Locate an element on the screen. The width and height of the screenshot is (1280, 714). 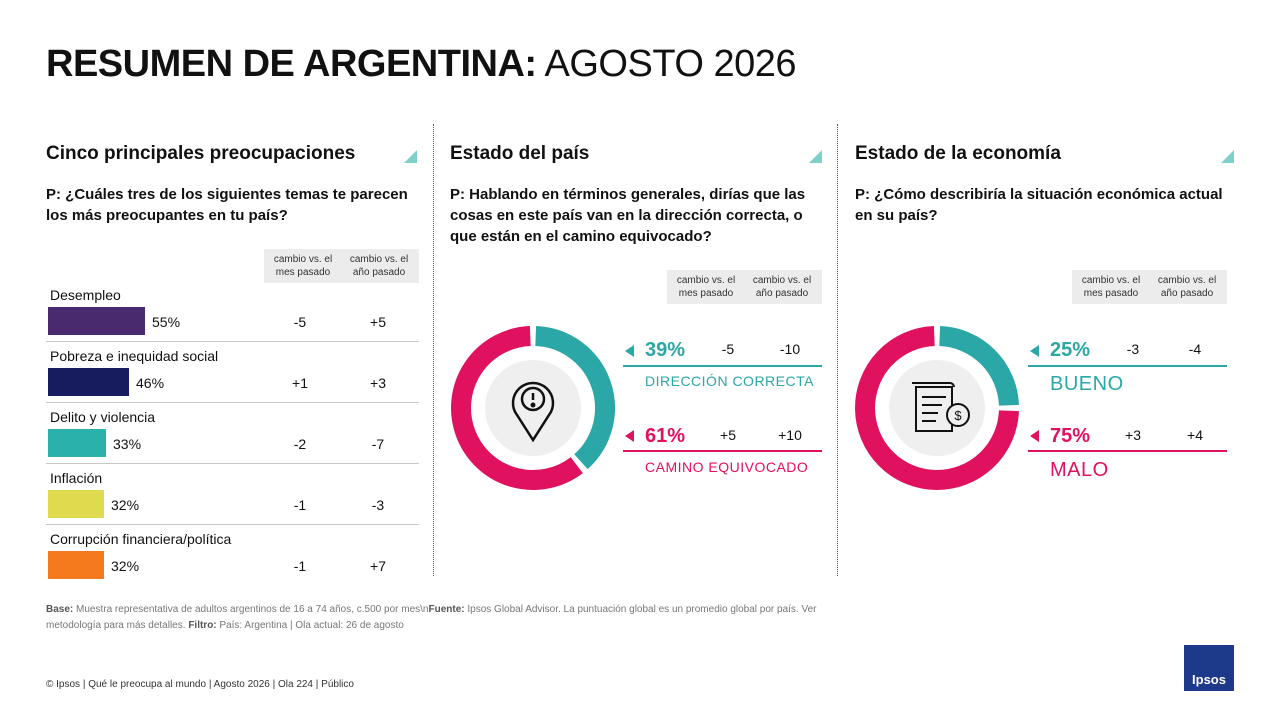
country-title: Estado del país is located at coordinates (520, 153).